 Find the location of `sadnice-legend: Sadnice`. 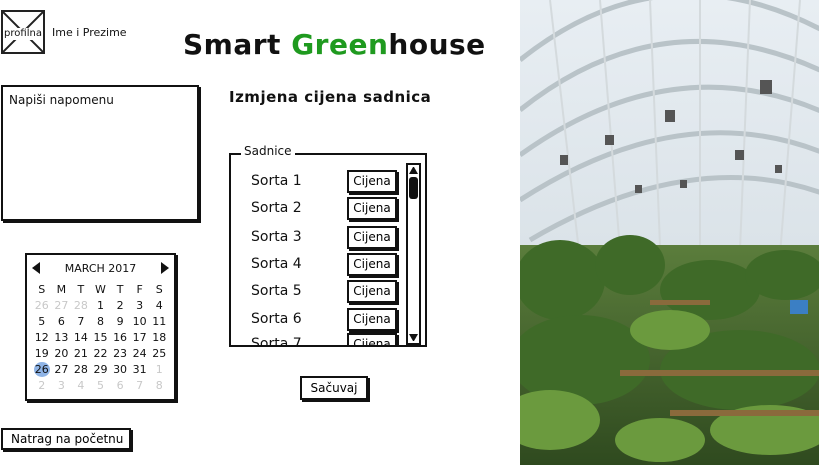

sadnice-legend: Sadnice is located at coordinates (268, 151).